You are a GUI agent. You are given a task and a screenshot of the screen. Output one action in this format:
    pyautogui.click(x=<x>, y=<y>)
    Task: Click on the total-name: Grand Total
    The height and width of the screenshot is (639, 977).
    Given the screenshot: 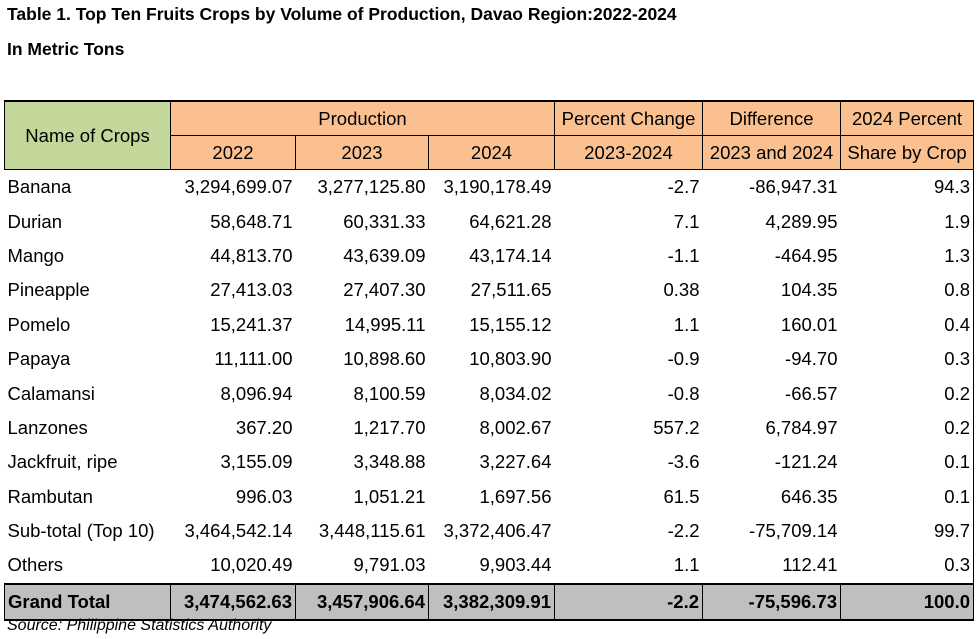 What is the action you would take?
    pyautogui.click(x=87, y=601)
    